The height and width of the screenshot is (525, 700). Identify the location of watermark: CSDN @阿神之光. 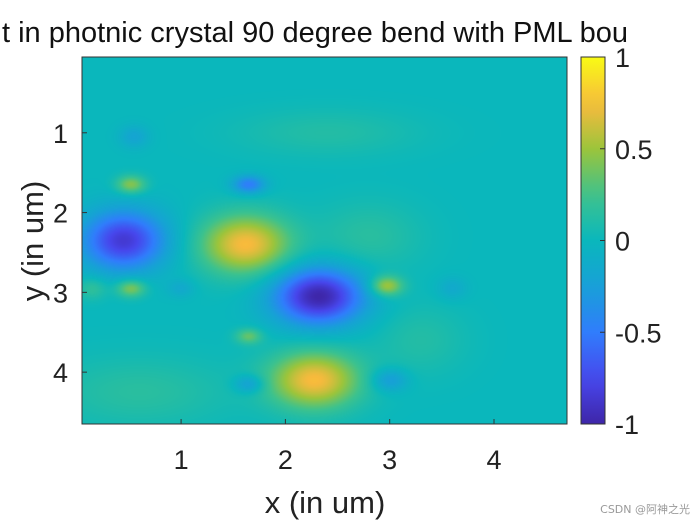
(645, 509).